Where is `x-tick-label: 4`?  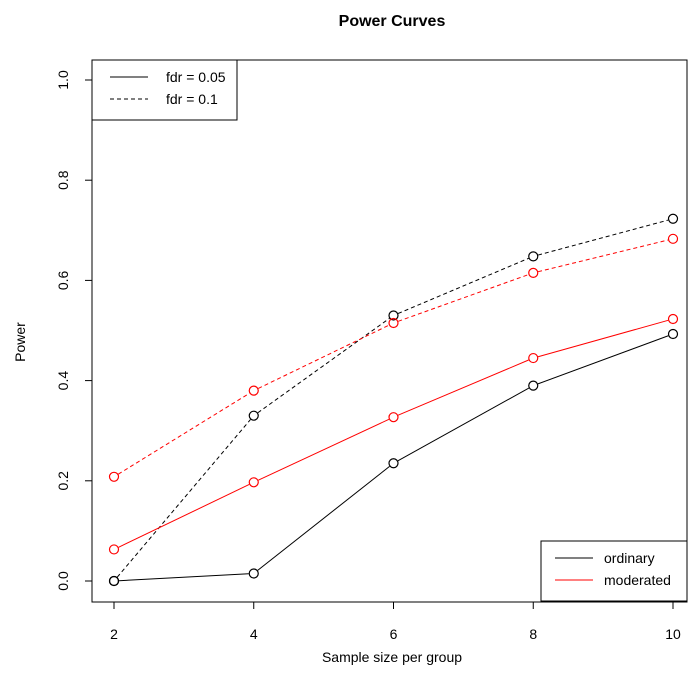
x-tick-label: 4 is located at coordinates (254, 634).